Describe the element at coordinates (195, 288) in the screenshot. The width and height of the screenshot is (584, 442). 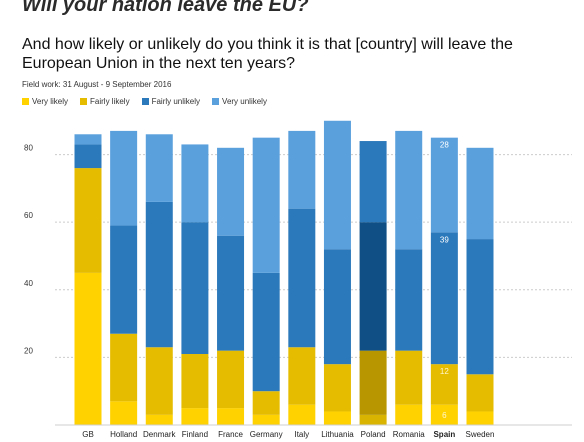
I see `bar-segment-finland-fairly-unlikely` at that location.